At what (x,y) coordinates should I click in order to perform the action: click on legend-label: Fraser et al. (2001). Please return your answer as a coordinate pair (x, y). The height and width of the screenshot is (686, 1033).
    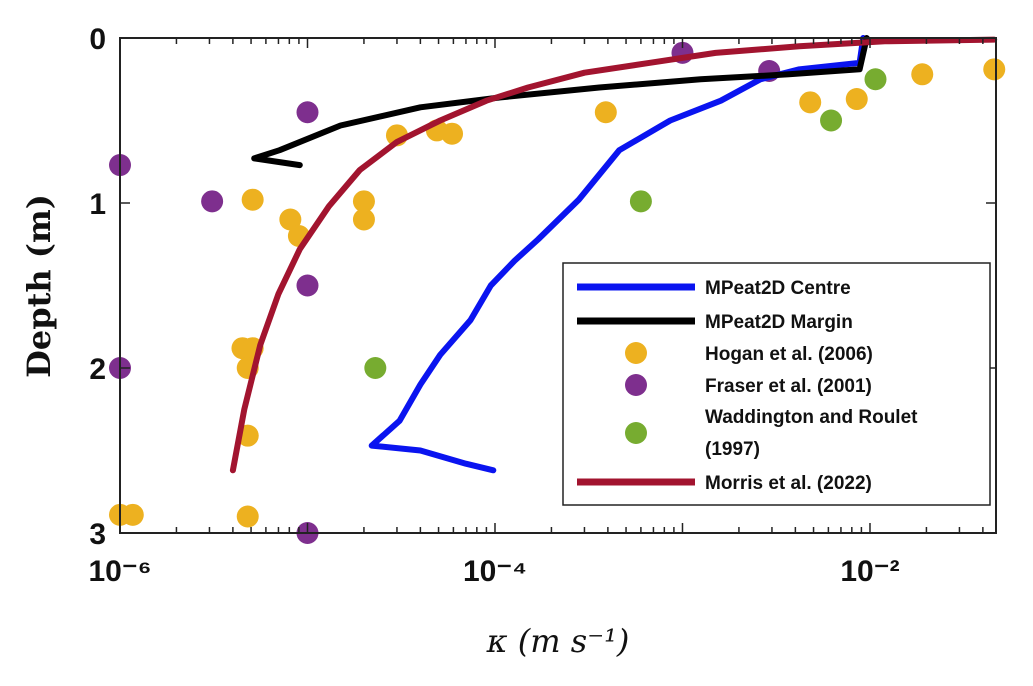
    Looking at the image, I should click on (788, 386).